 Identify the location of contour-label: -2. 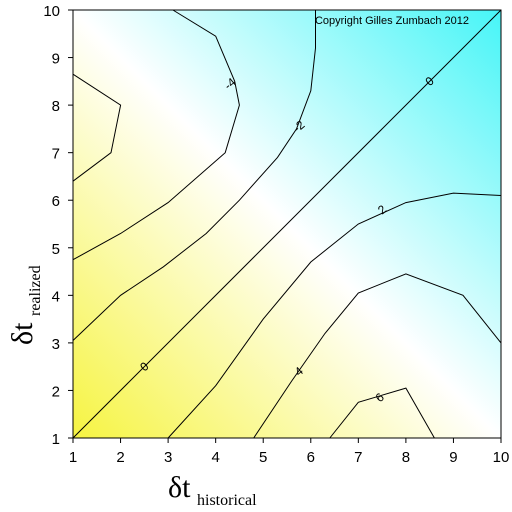
(298, 127).